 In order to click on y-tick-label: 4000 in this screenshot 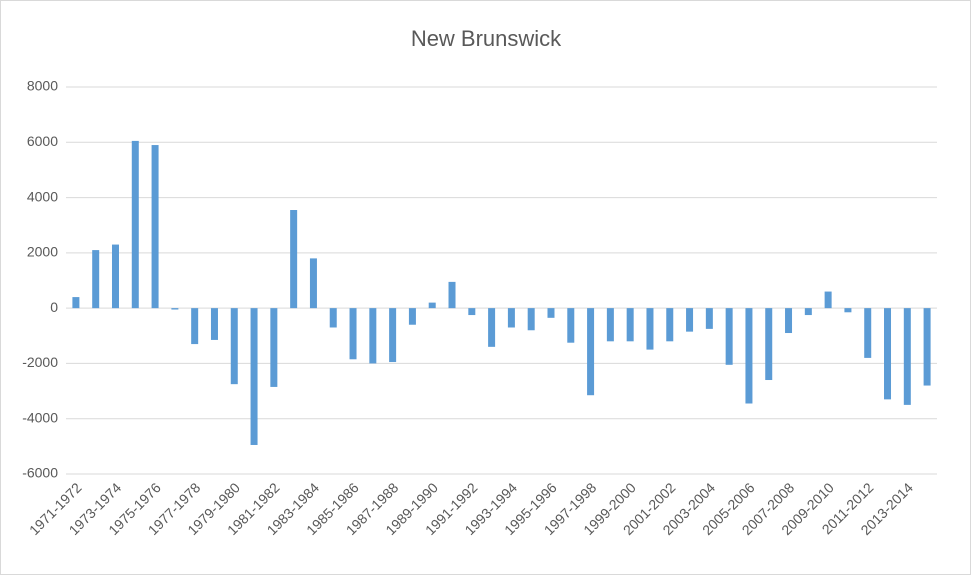, I will do `click(42, 196)`.